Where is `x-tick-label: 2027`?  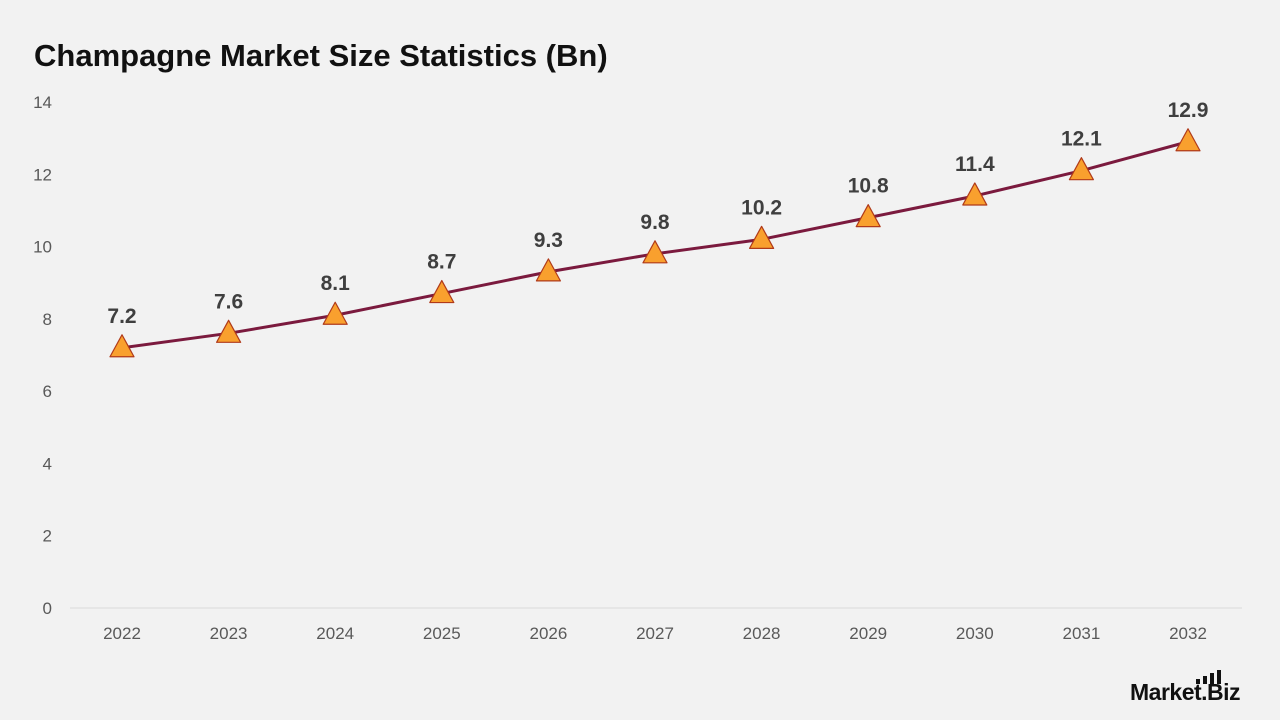
x-tick-label: 2027 is located at coordinates (655, 633).